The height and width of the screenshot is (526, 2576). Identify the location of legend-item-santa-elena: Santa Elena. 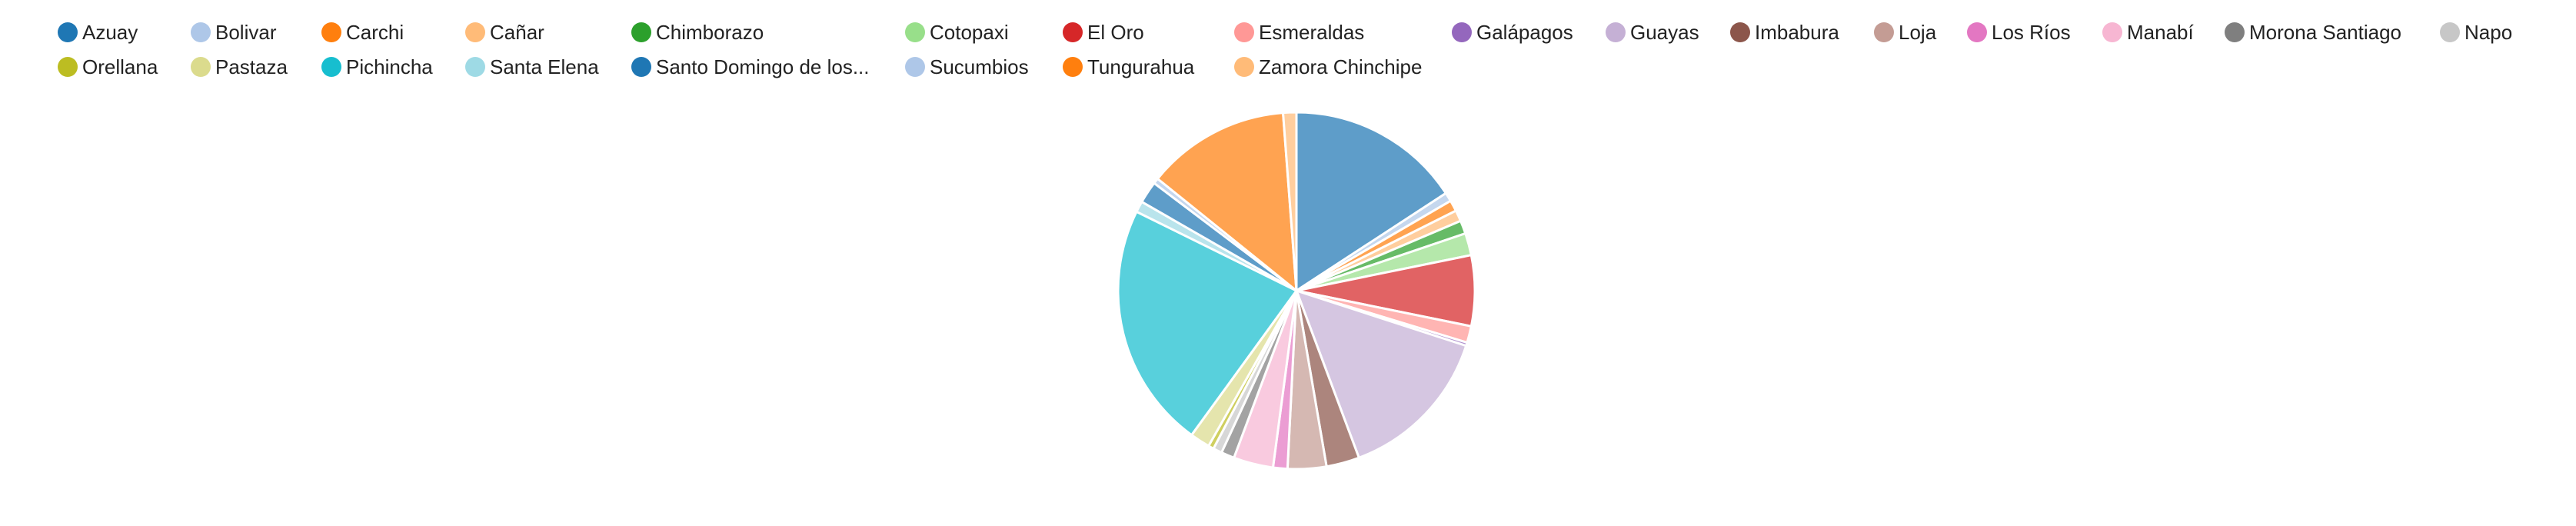
(532, 67).